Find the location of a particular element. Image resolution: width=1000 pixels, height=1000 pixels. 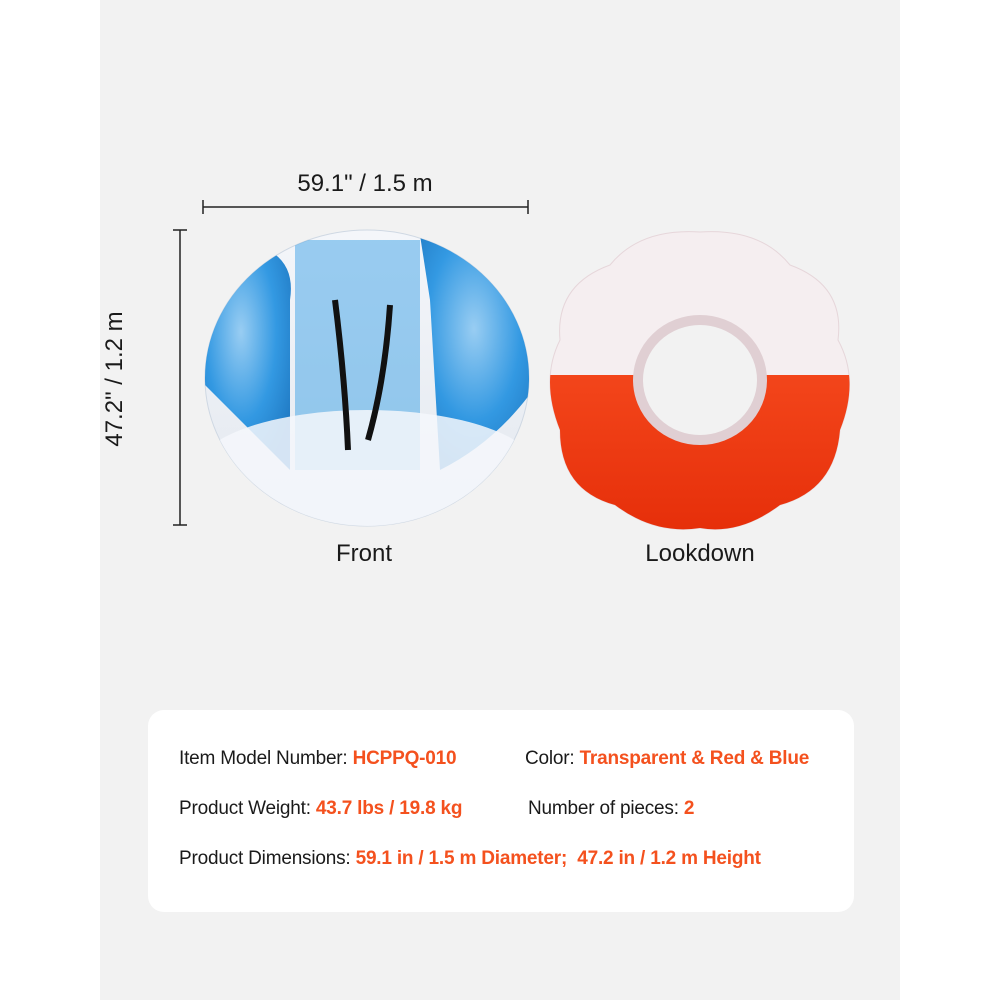

spec-label: Product Dimensions: is located at coordinates (267, 858).